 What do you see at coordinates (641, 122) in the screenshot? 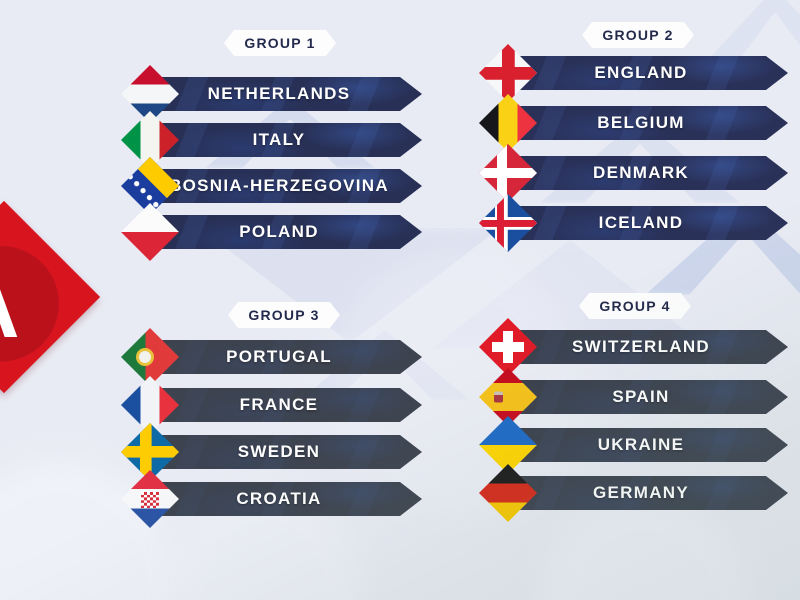
I see `team-name: BELGIUM` at bounding box center [641, 122].